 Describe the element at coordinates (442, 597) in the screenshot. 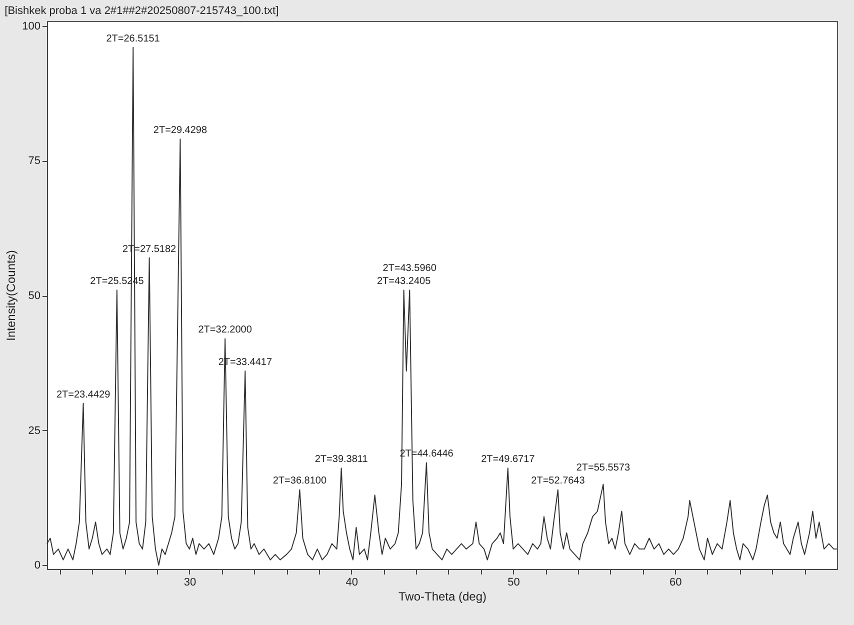

I see `x-axis-title: Two-Theta (deg)` at that location.